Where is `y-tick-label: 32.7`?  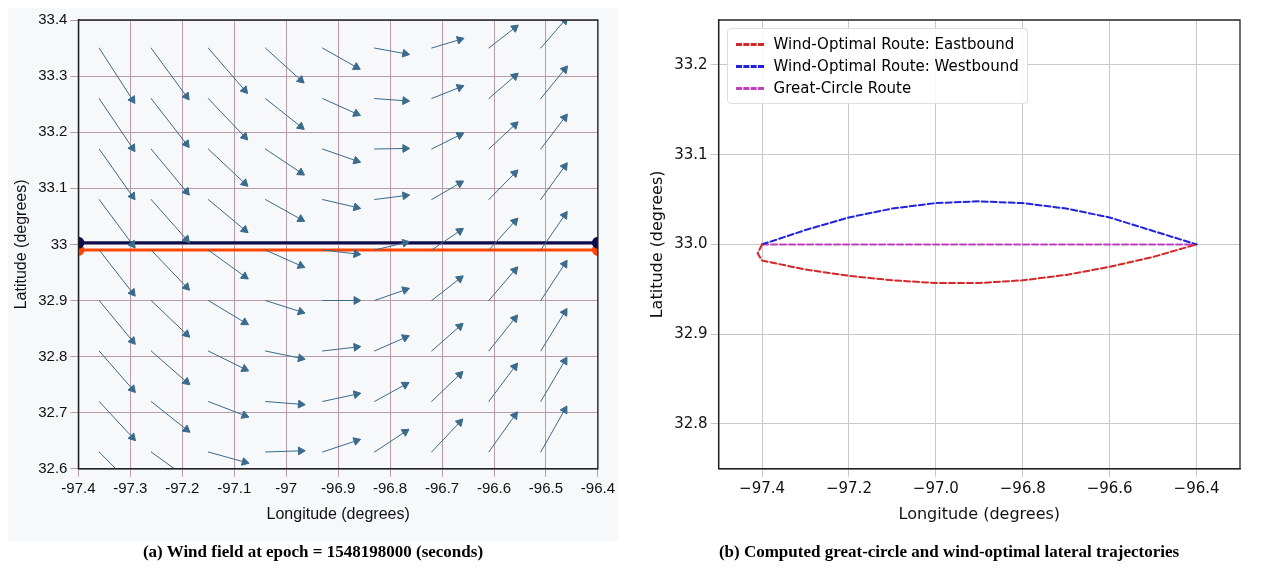
y-tick-label: 32.7 is located at coordinates (53, 411).